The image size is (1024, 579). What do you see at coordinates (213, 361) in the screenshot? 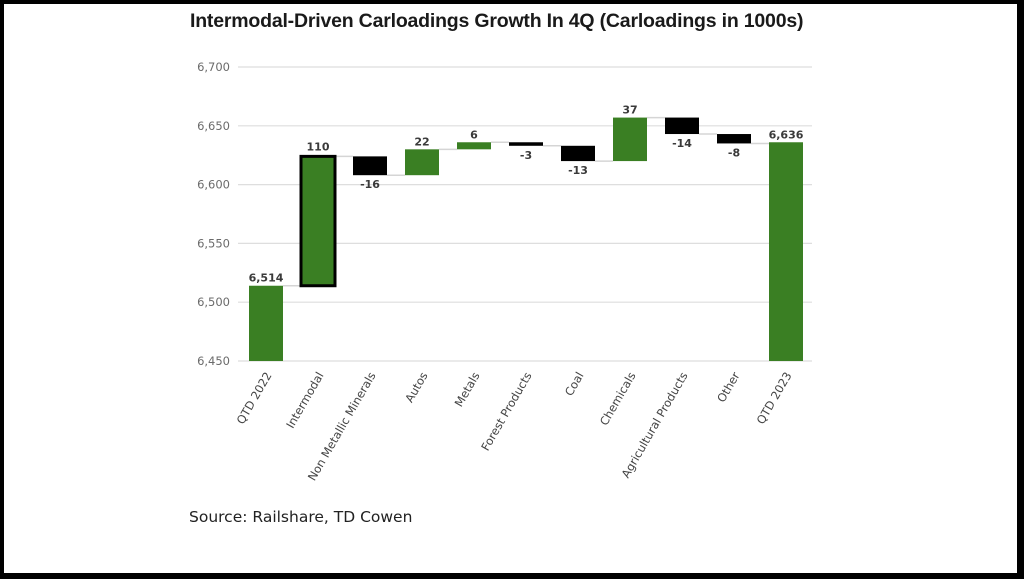
I see `y-tick-label: 6,450` at bounding box center [213, 361].